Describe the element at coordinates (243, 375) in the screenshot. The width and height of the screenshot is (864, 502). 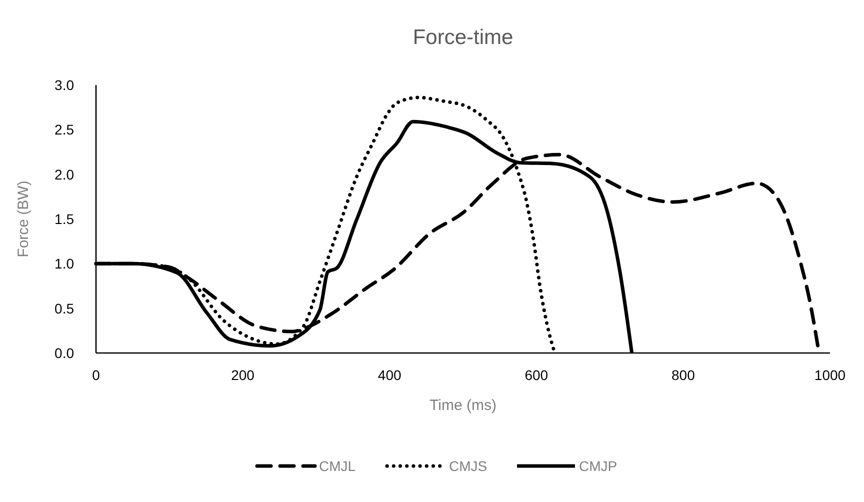
I see `x-tick-label: 200` at that location.